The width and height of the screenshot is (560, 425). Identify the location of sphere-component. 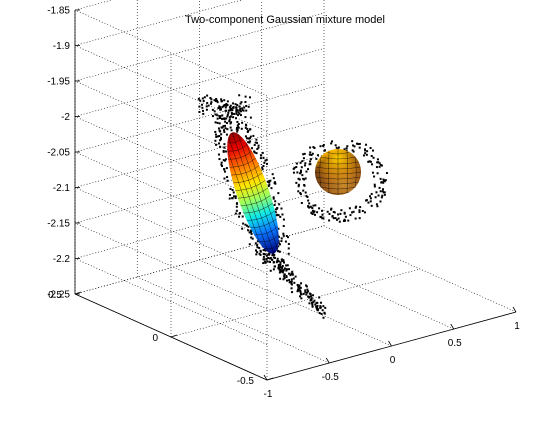
(338, 171).